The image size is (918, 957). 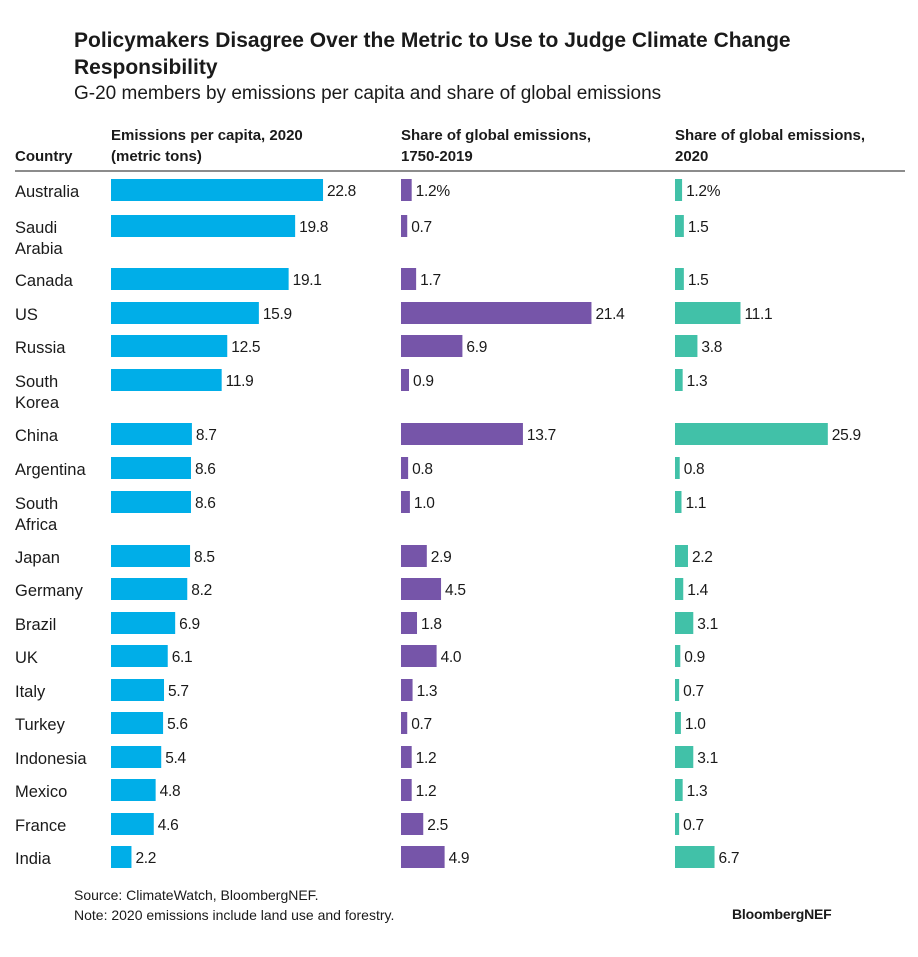 I want to click on category-label: Africa, so click(x=36, y=525).